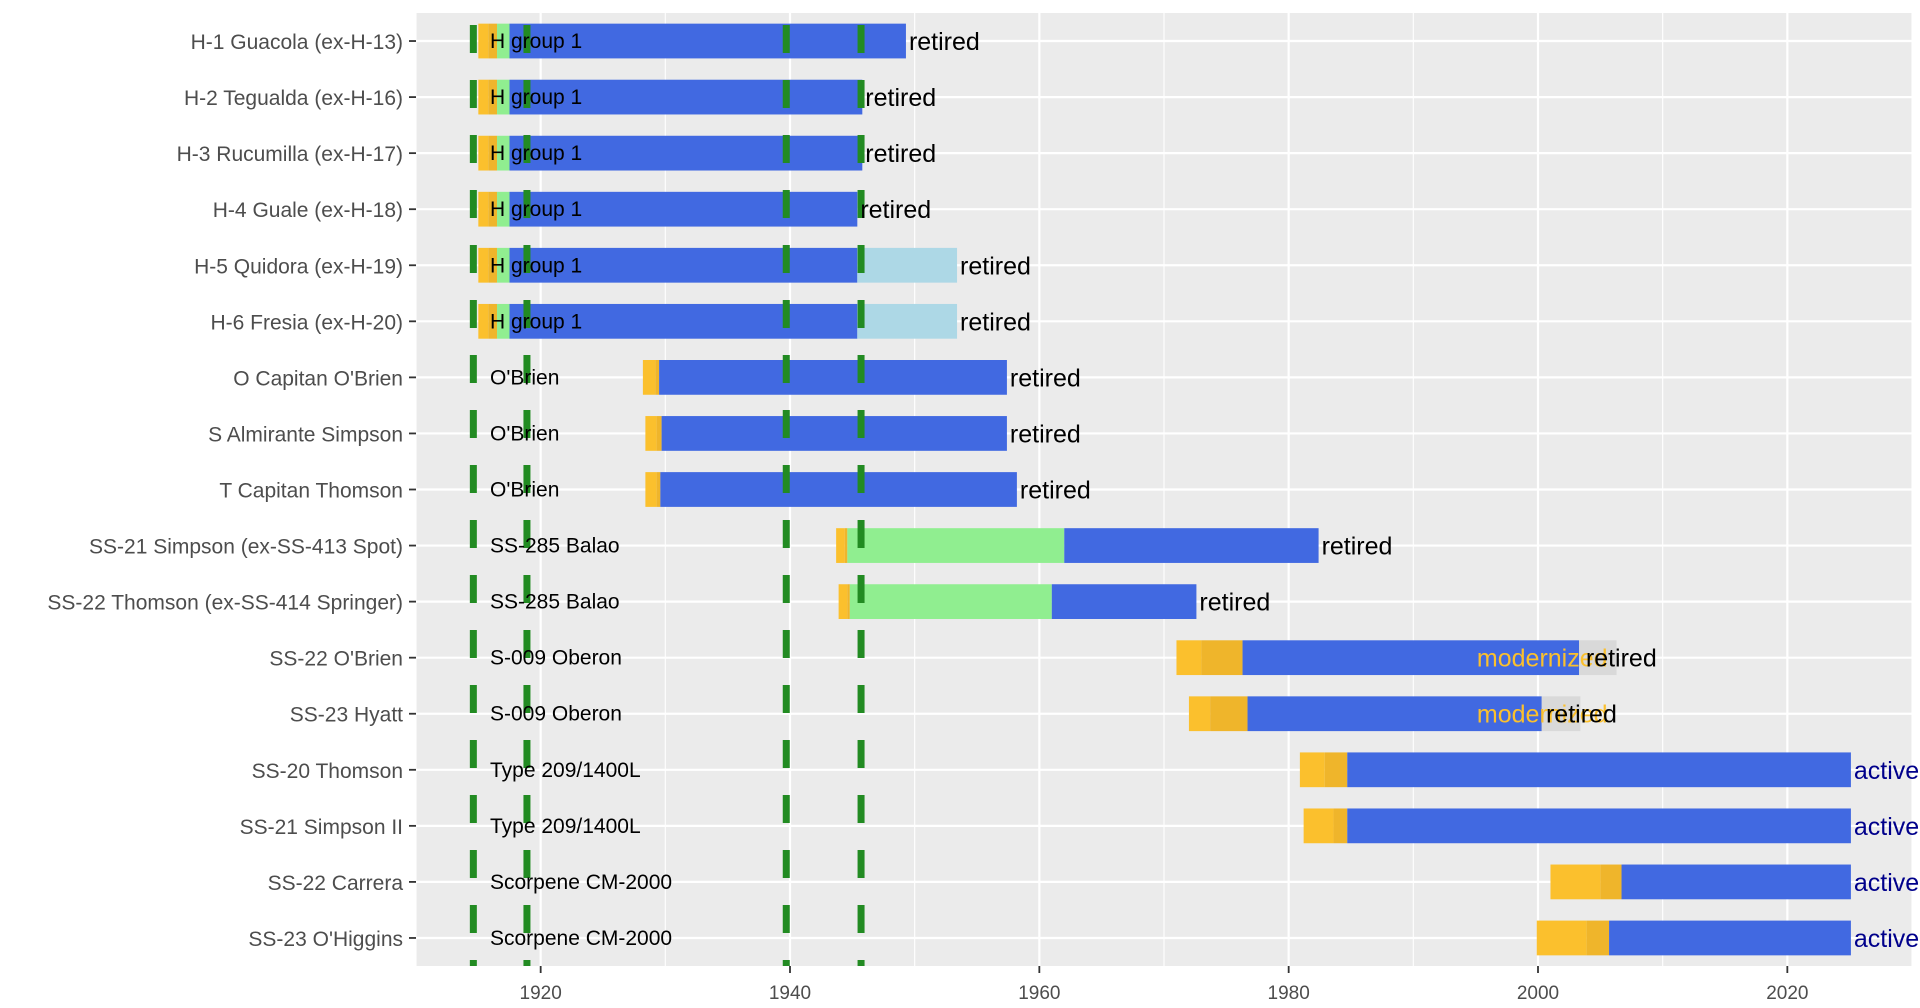 The width and height of the screenshot is (1920, 1008). I want to click on y-tick-label: S Almirante Simpson, so click(305, 434).